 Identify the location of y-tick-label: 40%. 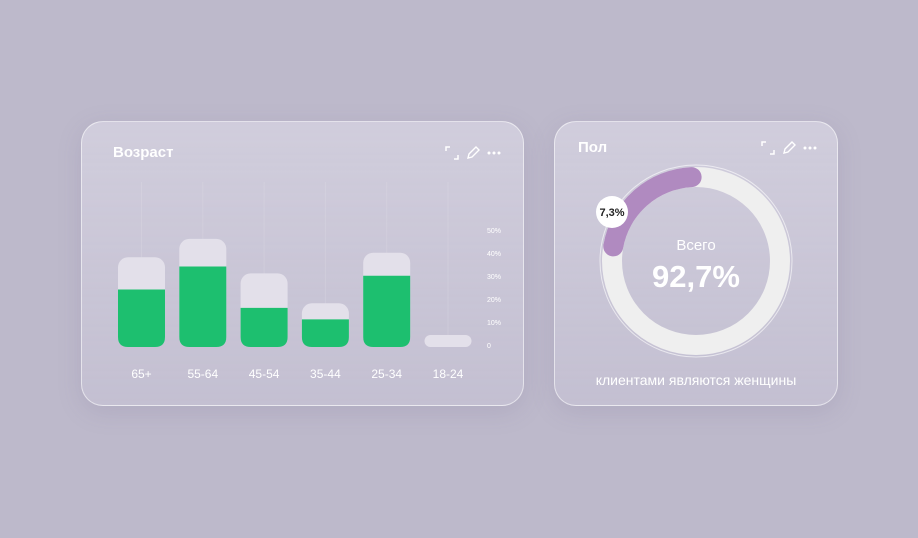
(494, 254).